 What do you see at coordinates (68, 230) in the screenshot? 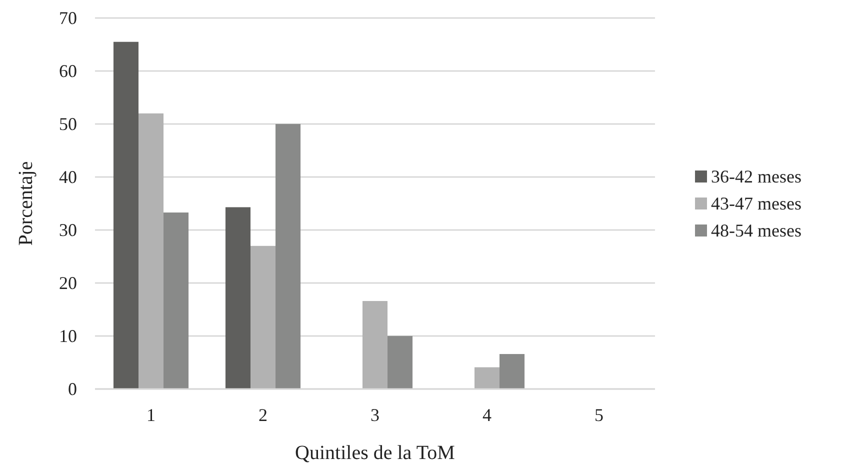
I see `y-tick-label: 30` at bounding box center [68, 230].